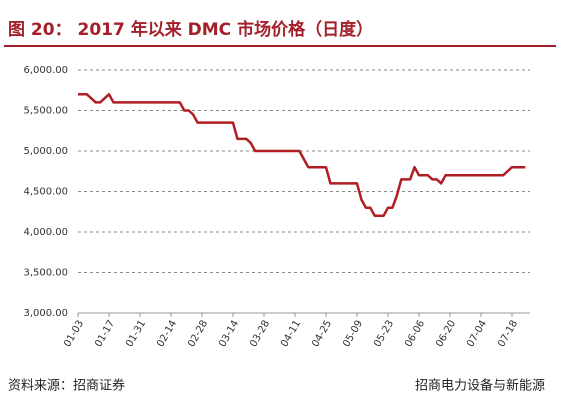 The height and width of the screenshot is (409, 562). I want to click on x-tick-label: 07-04, so click(477, 334).